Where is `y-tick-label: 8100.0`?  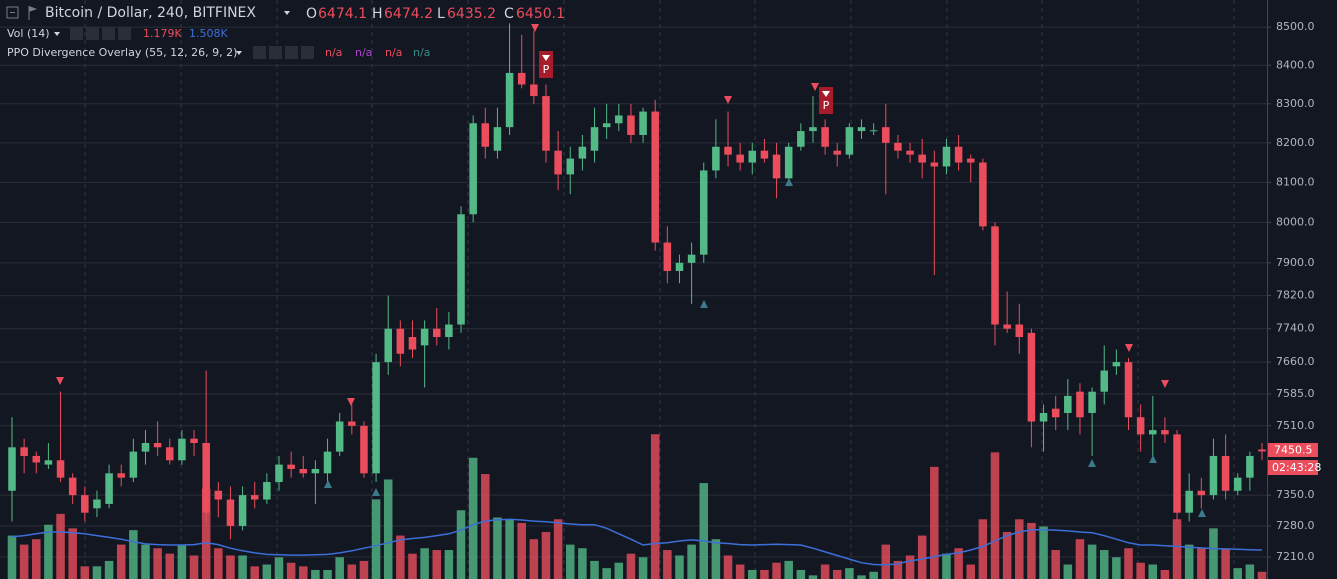 y-tick-label: 8100.0 is located at coordinates (1295, 181).